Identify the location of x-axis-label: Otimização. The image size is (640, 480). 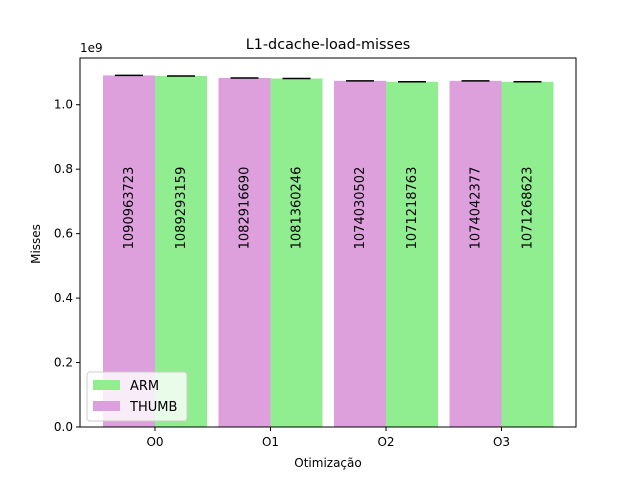
(327, 463).